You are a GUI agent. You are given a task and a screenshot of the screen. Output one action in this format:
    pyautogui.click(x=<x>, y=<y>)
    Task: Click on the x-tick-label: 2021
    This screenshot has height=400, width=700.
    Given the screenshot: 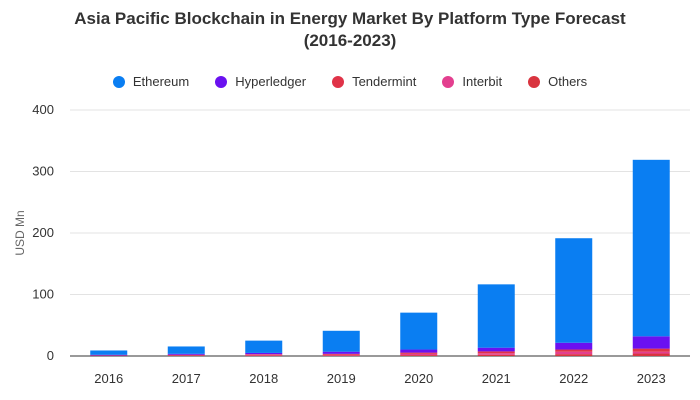 What is the action you would take?
    pyautogui.click(x=496, y=378)
    